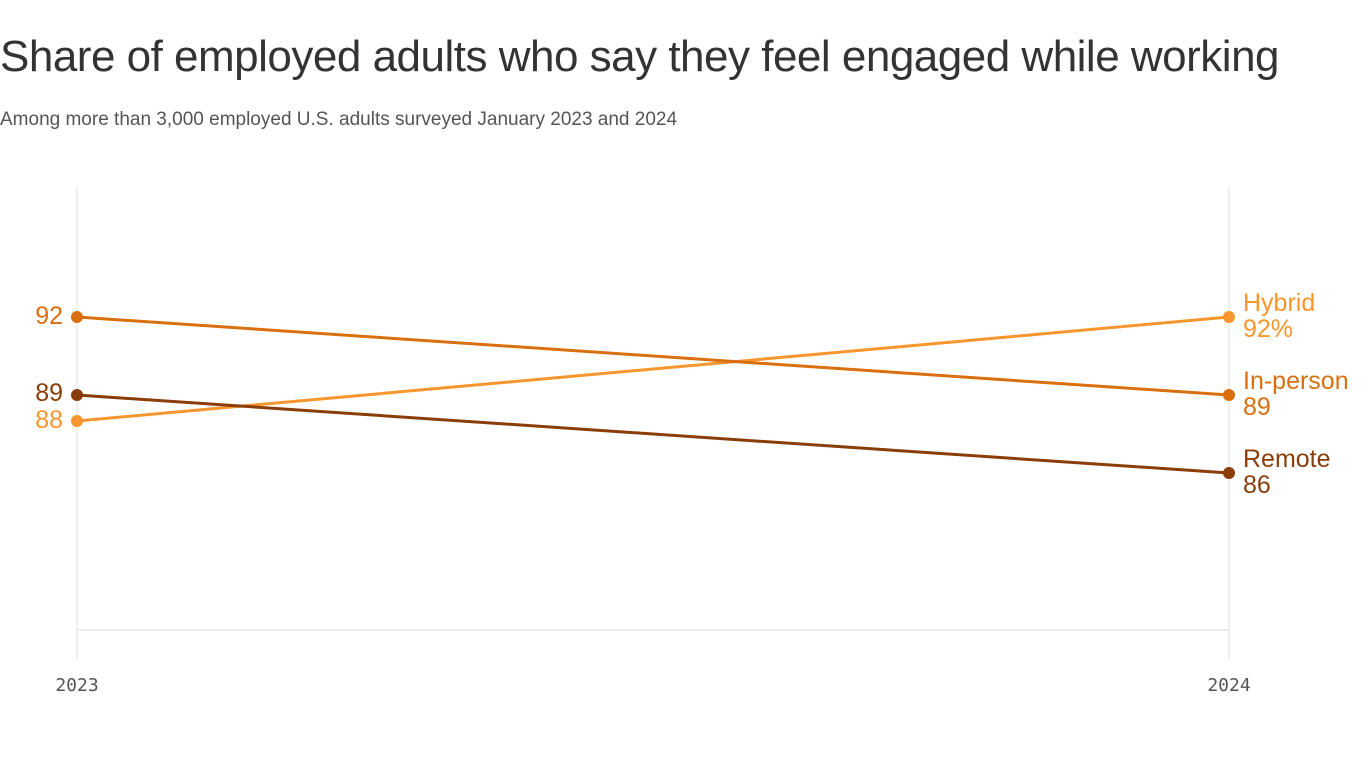  I want to click on x-tick-label-2023: 2023, so click(76, 685).